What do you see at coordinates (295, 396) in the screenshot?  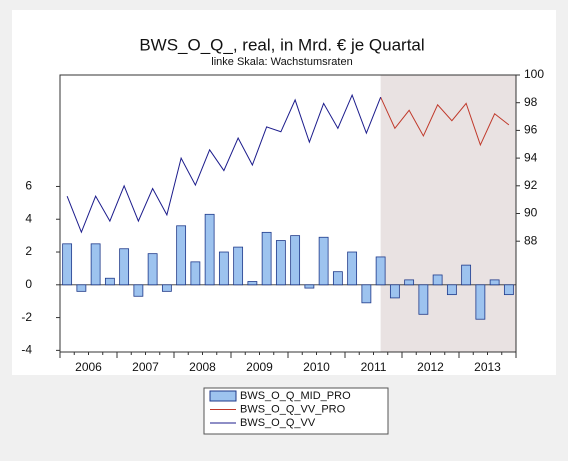 I see `legend-label: BWS_O_Q_MID_PRO` at bounding box center [295, 396].